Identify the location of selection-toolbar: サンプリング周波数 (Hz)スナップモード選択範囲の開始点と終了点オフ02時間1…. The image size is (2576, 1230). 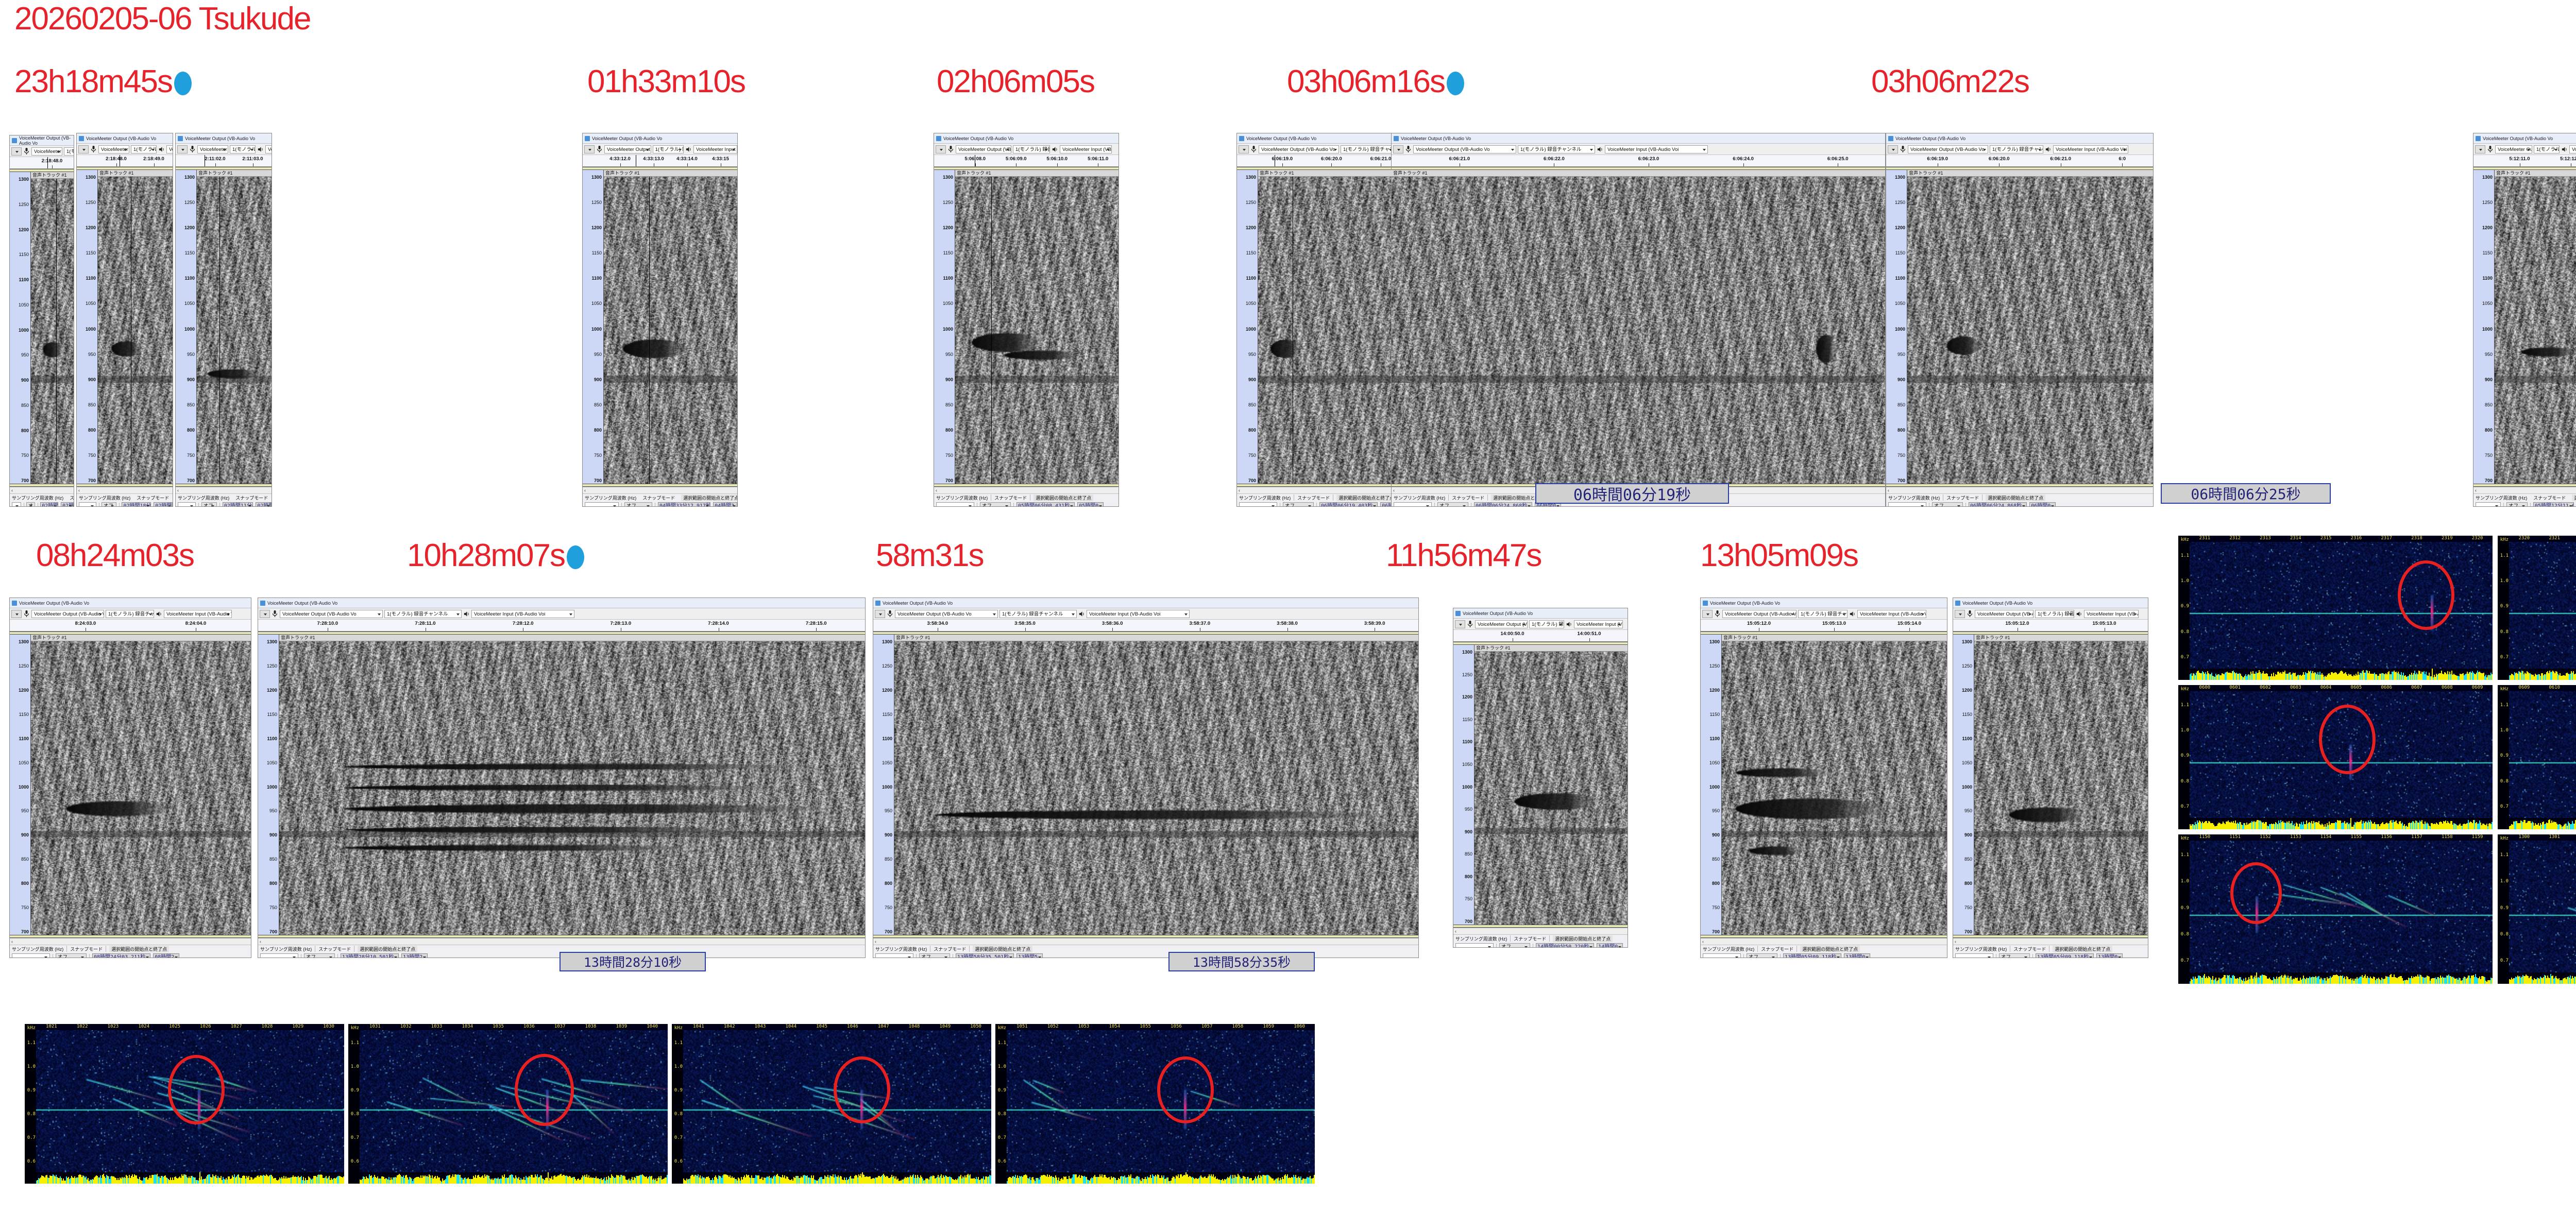
(42, 499).